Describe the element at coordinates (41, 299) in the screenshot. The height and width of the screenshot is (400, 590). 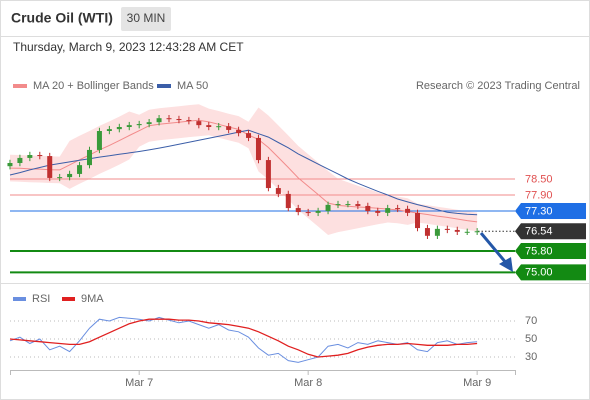
I see `legend-label: RSI` at that location.